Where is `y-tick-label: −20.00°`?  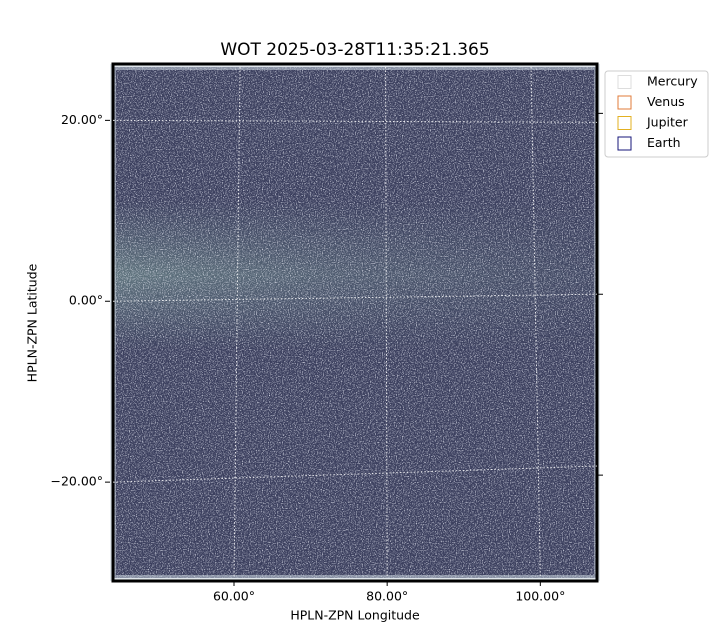 y-tick-label: −20.00° is located at coordinates (76, 481).